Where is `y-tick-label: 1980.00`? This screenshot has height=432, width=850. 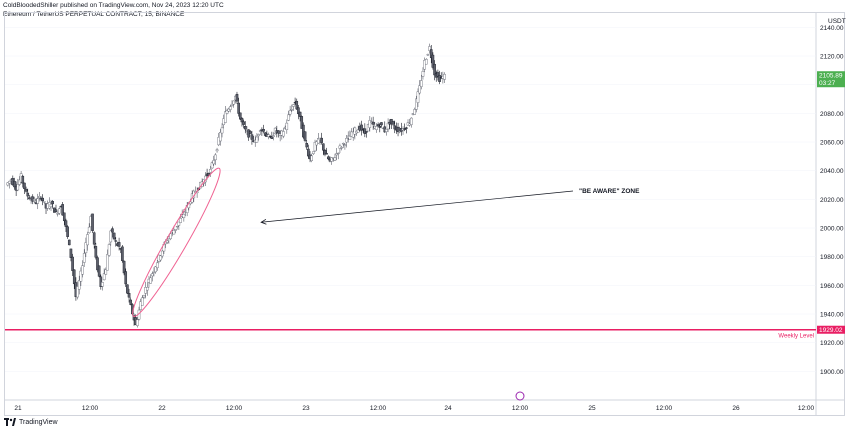 y-tick-label: 1980.00 is located at coordinates (832, 257).